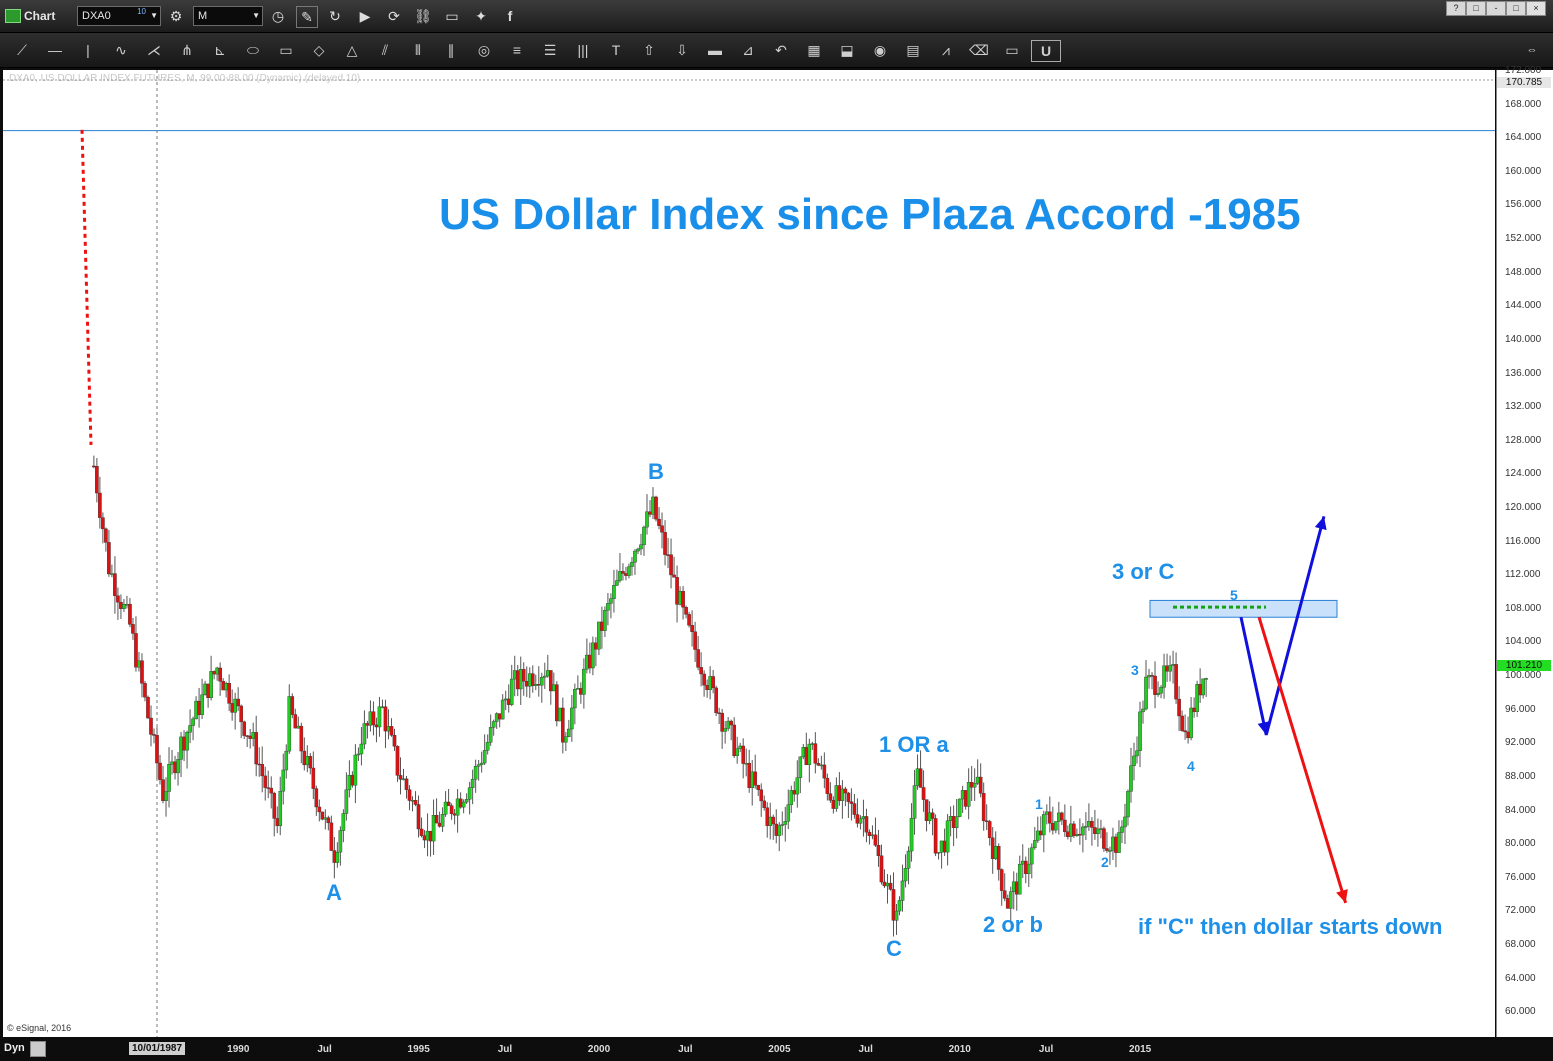 The height and width of the screenshot is (1061, 1553). I want to click on restore-button: □, so click(1476, 8).